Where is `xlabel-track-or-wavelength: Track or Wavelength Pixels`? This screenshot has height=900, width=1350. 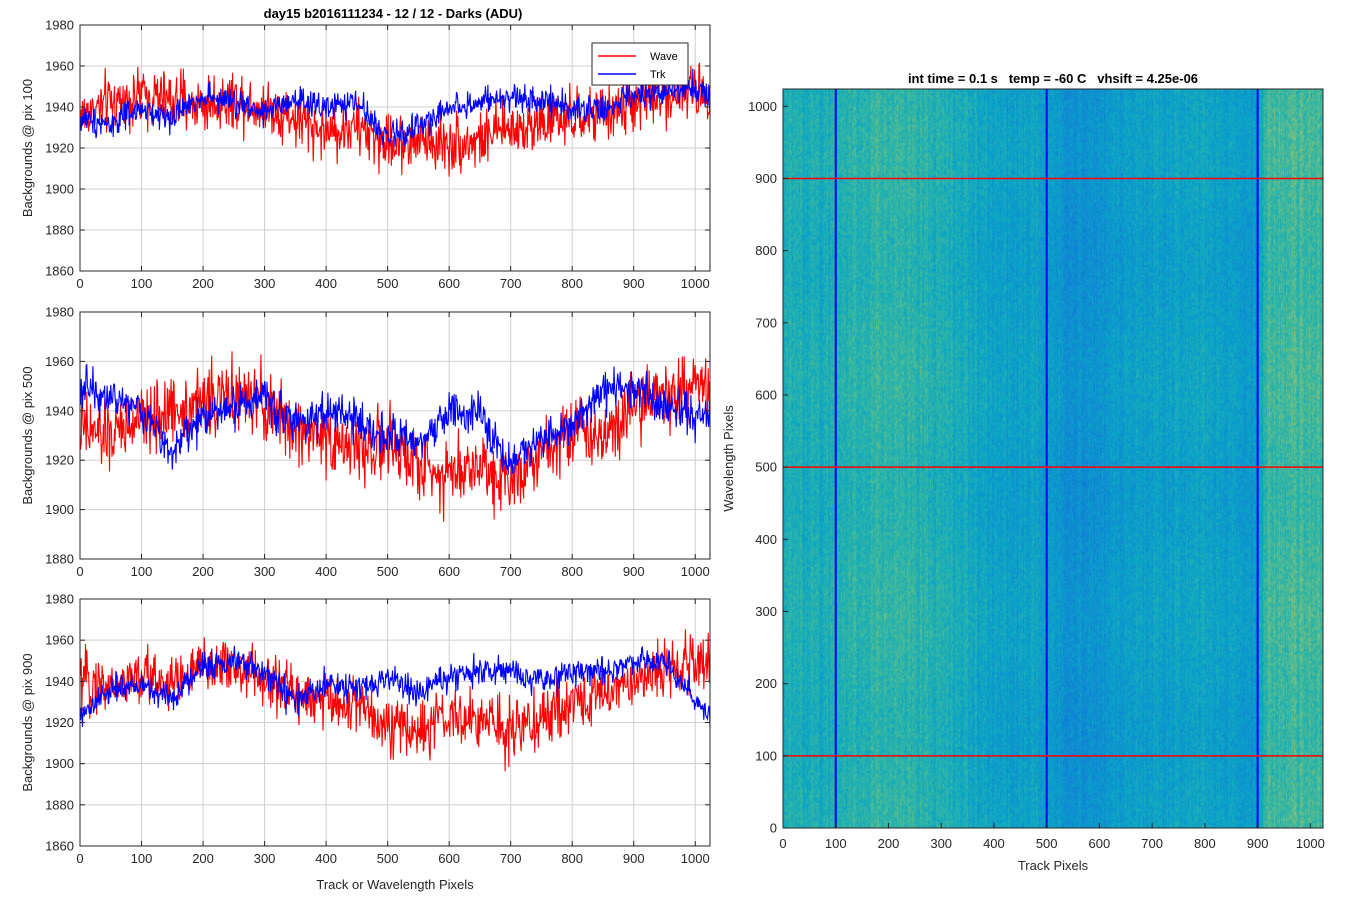 xlabel-track-or-wavelength: Track or Wavelength Pixels is located at coordinates (395, 884).